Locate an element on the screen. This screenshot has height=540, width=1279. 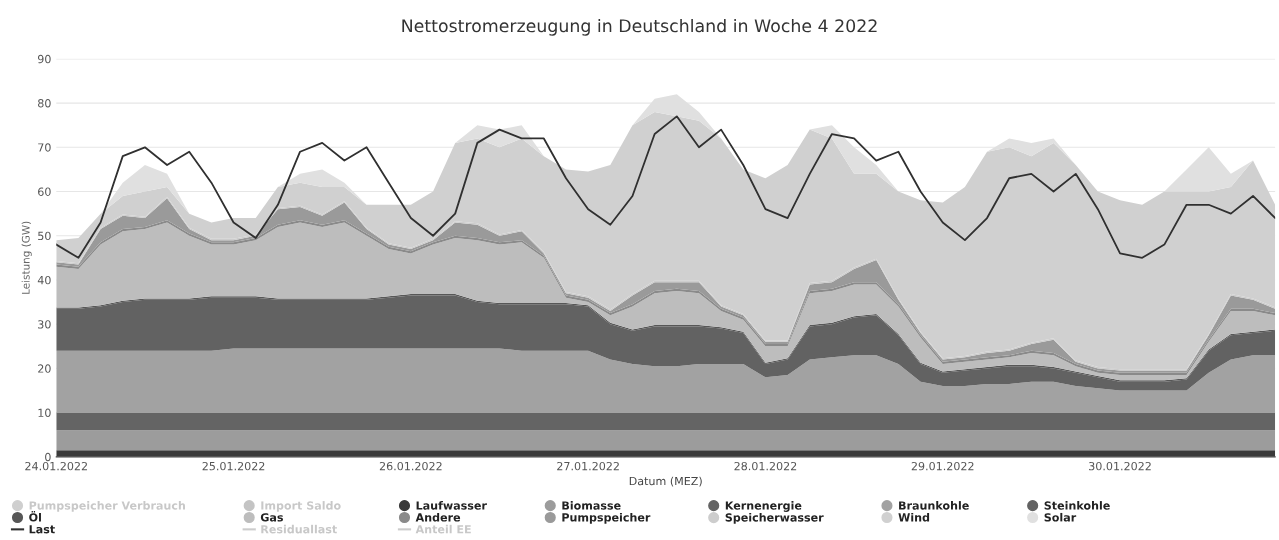
x-tick-label: 30.01.2022 is located at coordinates (1120, 466).